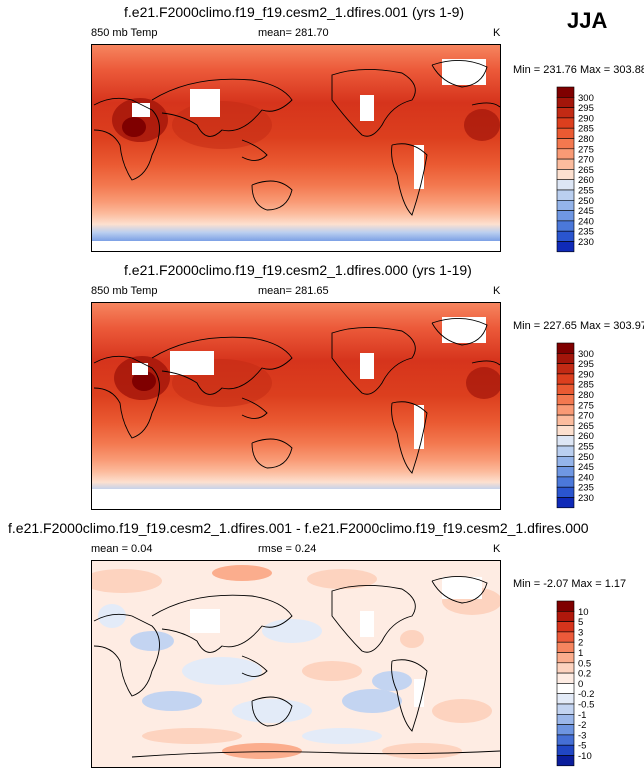 The width and height of the screenshot is (644, 772). I want to click on hot-region, so click(483, 383).